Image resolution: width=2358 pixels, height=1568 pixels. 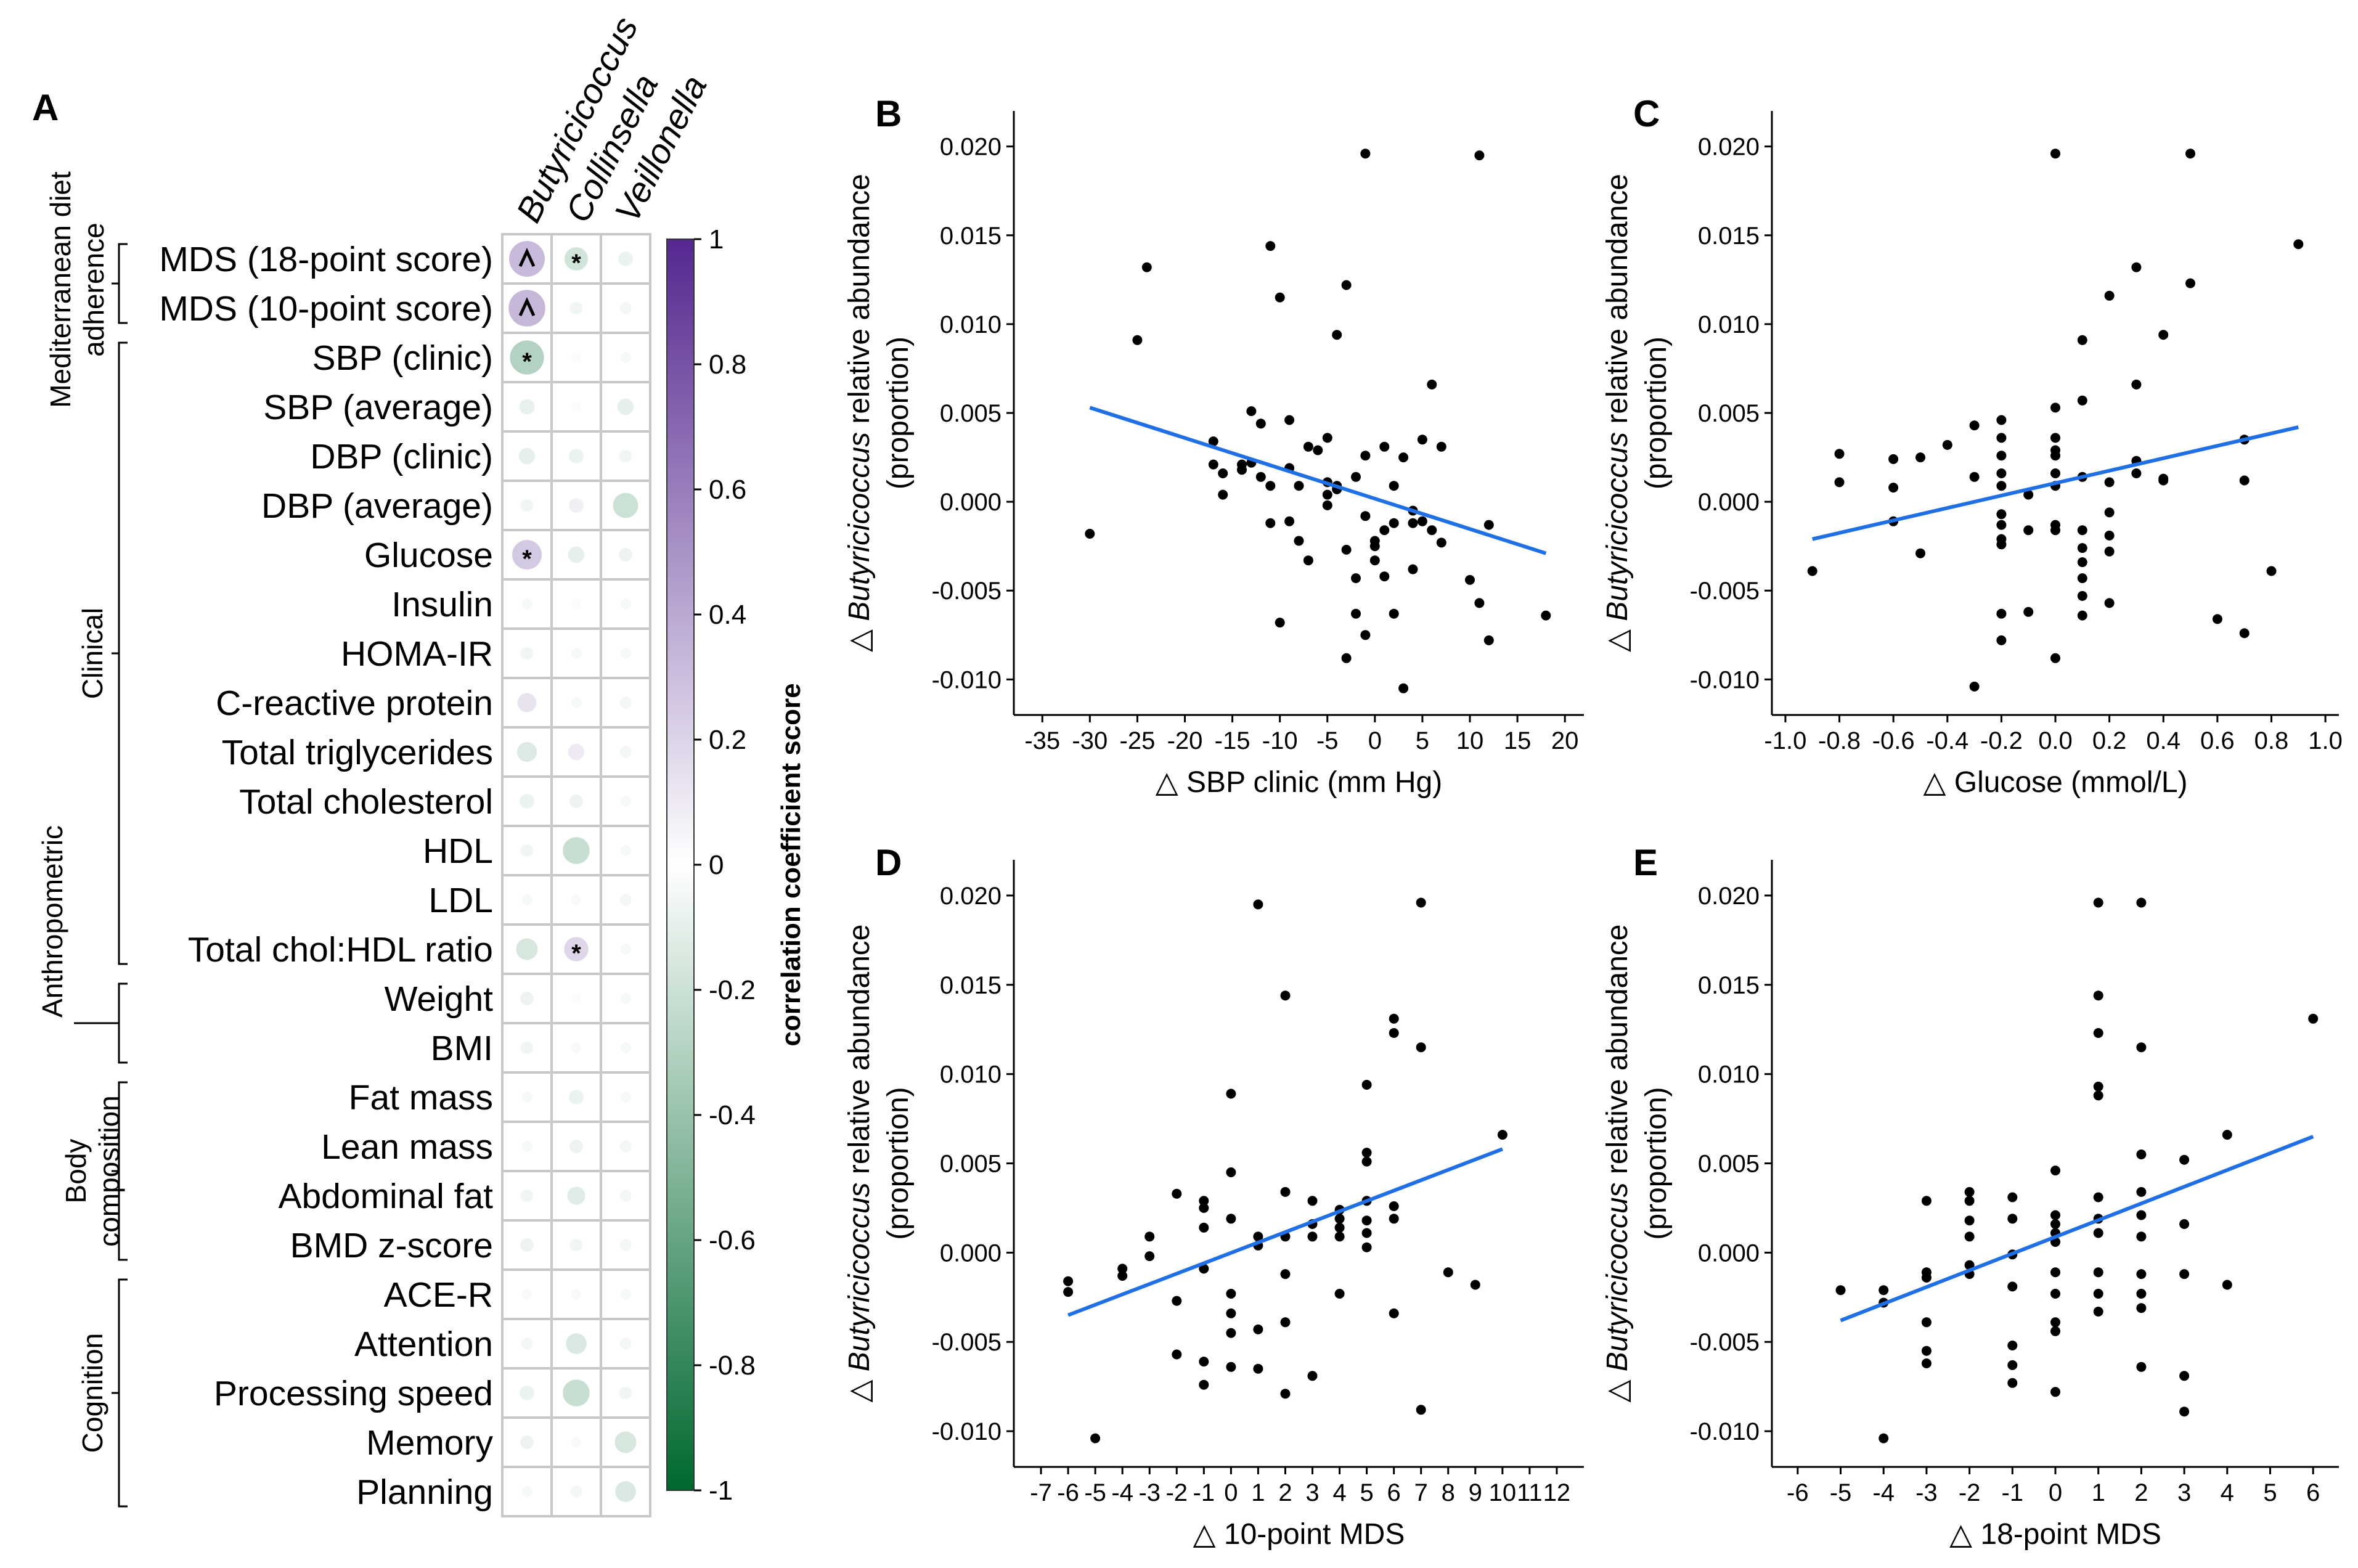 I want to click on x-tick-label: 0.4, so click(x=2163, y=740).